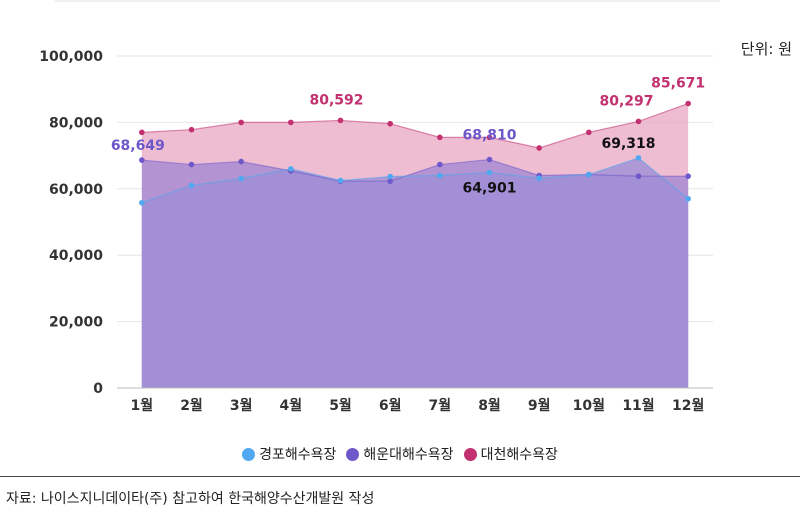 This screenshot has height=532, width=800. I want to click on x-tick-label: 2월, so click(191, 405).